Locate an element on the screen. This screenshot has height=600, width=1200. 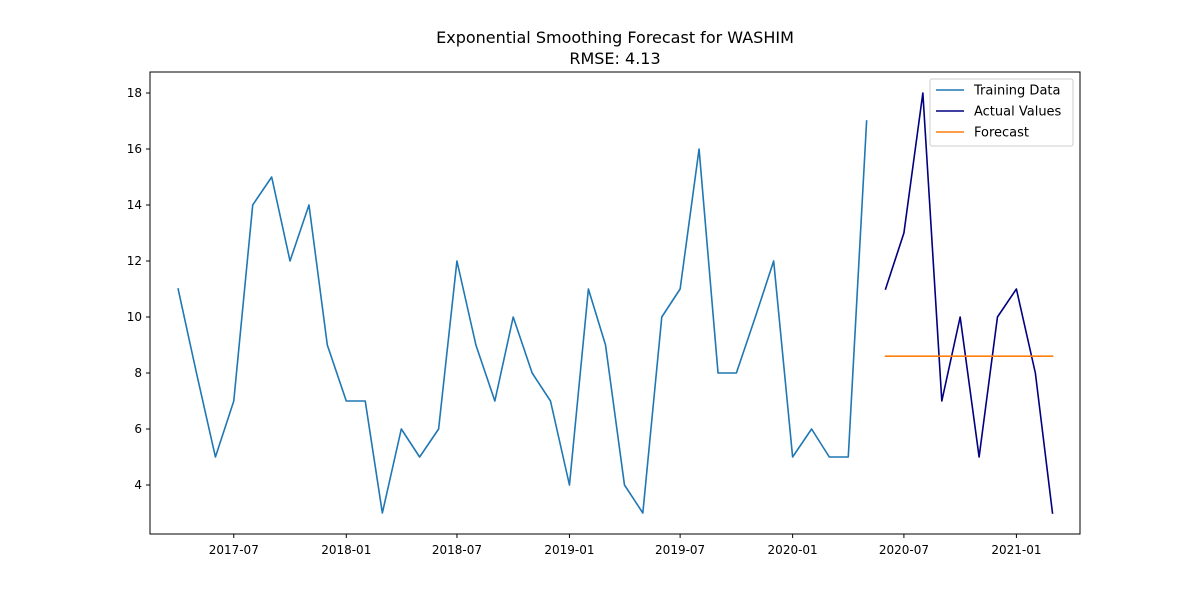
chart-subtitle: RMSE: 4.13 is located at coordinates (614, 58).